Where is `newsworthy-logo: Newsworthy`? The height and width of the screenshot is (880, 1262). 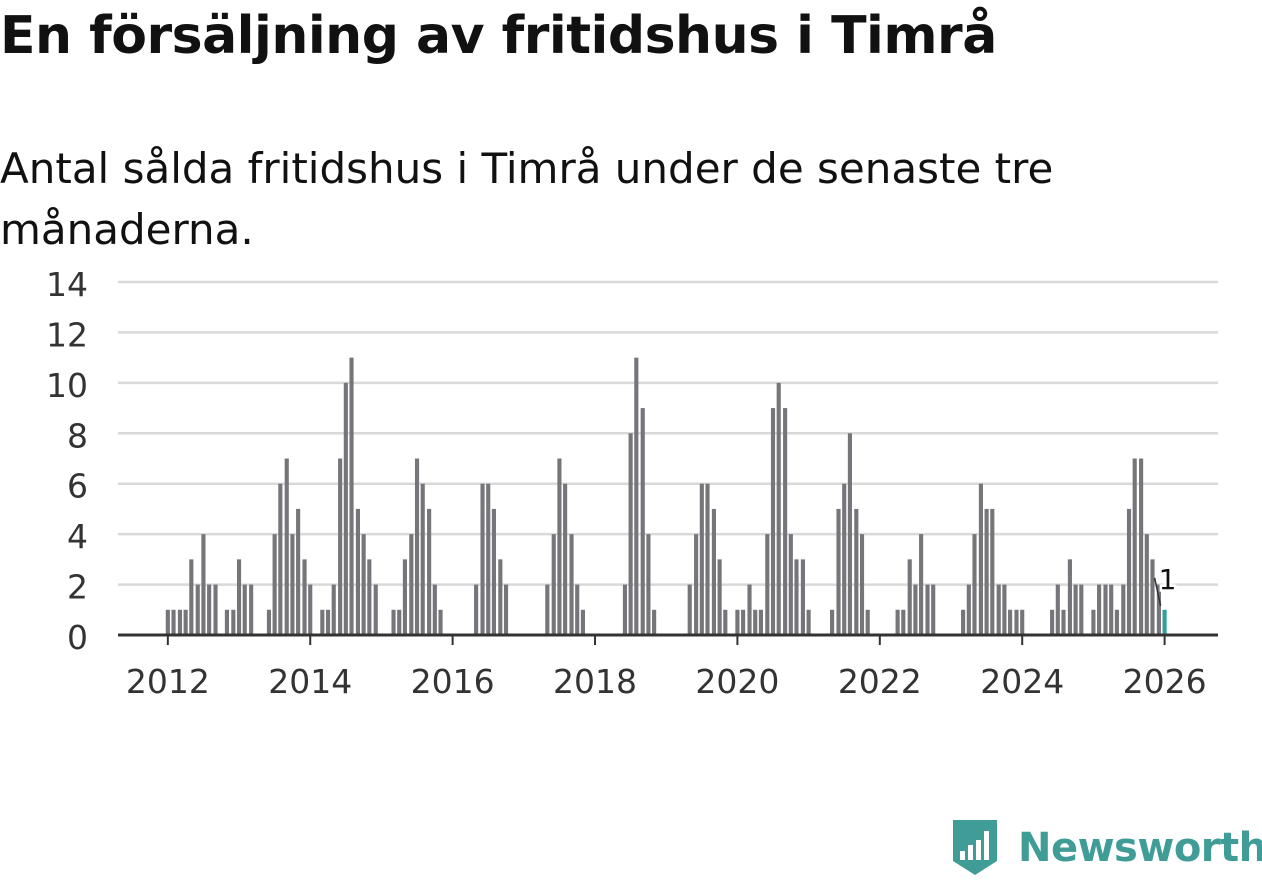
newsworthy-logo: Newsworthy is located at coordinates (1106, 848).